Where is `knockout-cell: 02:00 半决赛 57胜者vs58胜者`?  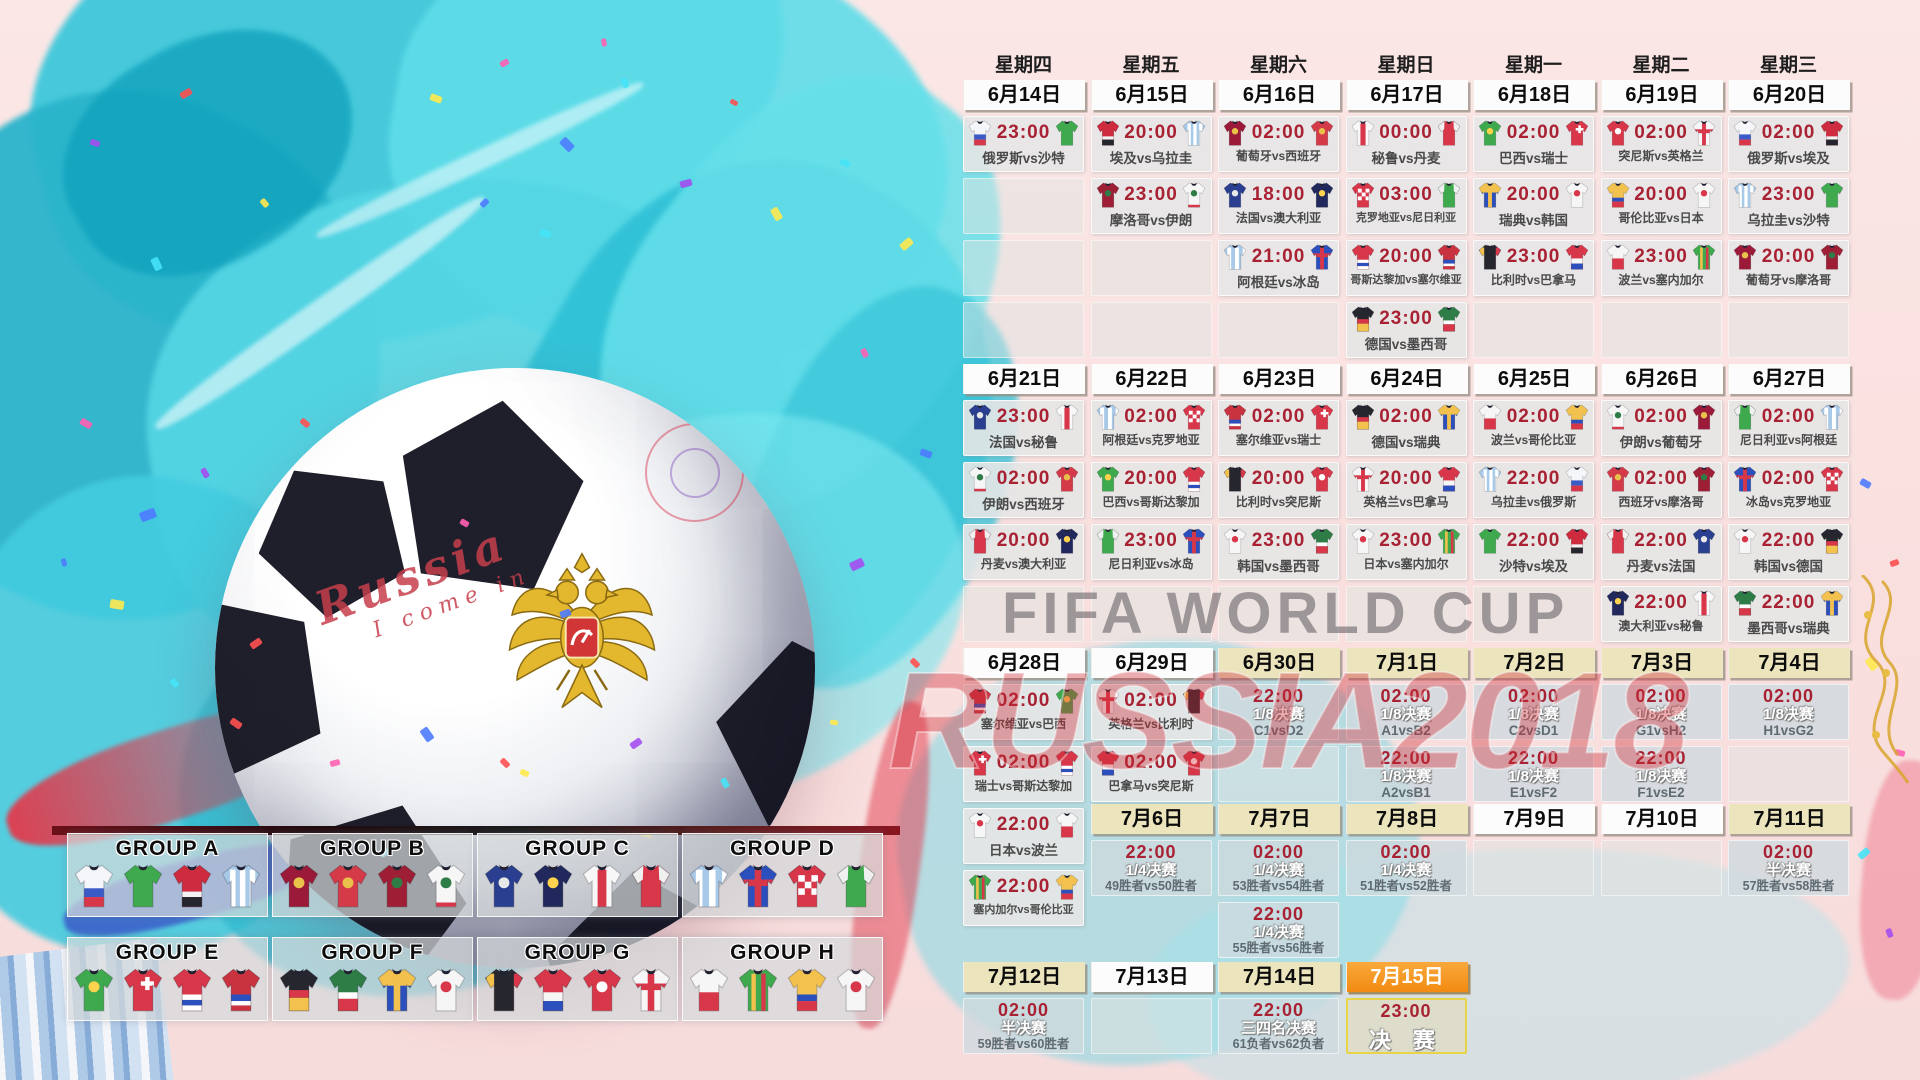
knockout-cell: 02:00 半决赛 57胜者vs58胜者 is located at coordinates (1788, 868).